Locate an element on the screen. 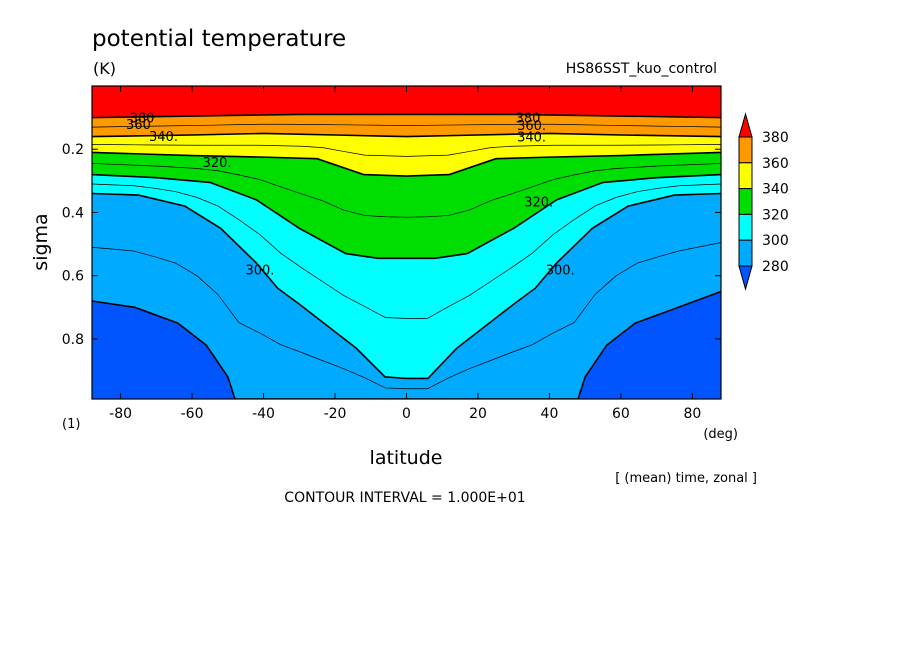 The image size is (904, 654). colorbar-label: 320 is located at coordinates (775, 215).